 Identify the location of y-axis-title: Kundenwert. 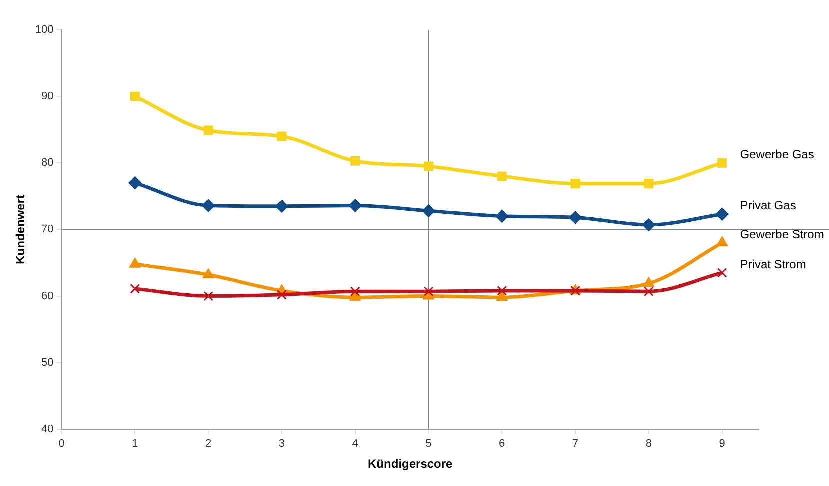
(21, 229).